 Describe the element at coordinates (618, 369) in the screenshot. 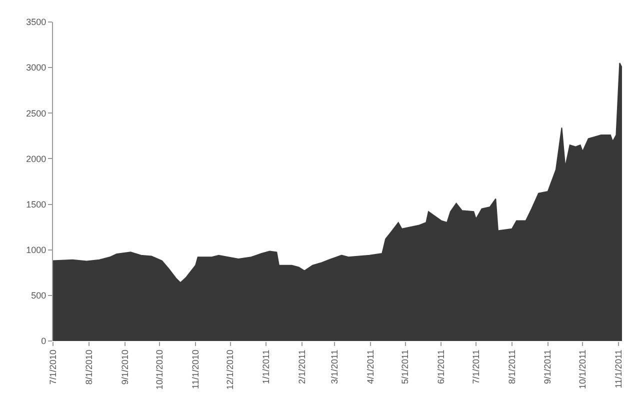

I see `x-tick-label: 11/1/2011` at that location.